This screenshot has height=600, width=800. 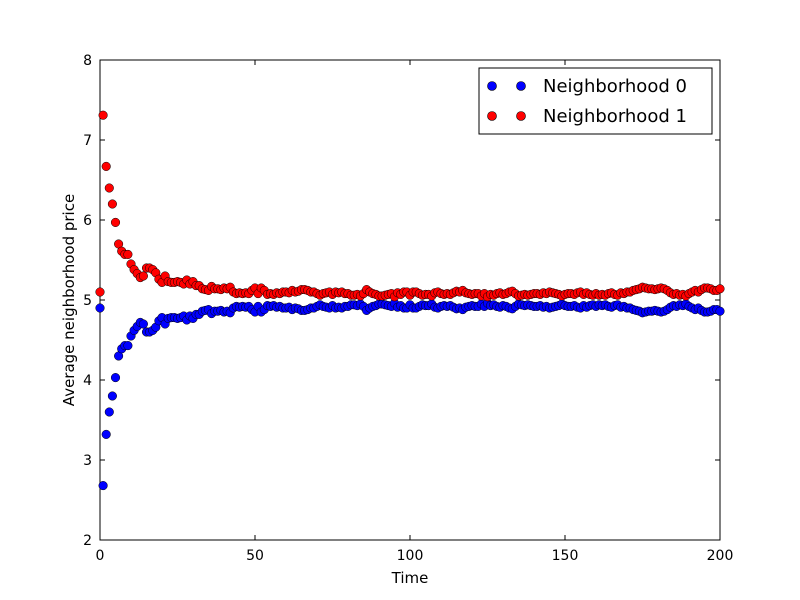 What do you see at coordinates (87, 301) in the screenshot?
I see `y-tick-label: 5` at bounding box center [87, 301].